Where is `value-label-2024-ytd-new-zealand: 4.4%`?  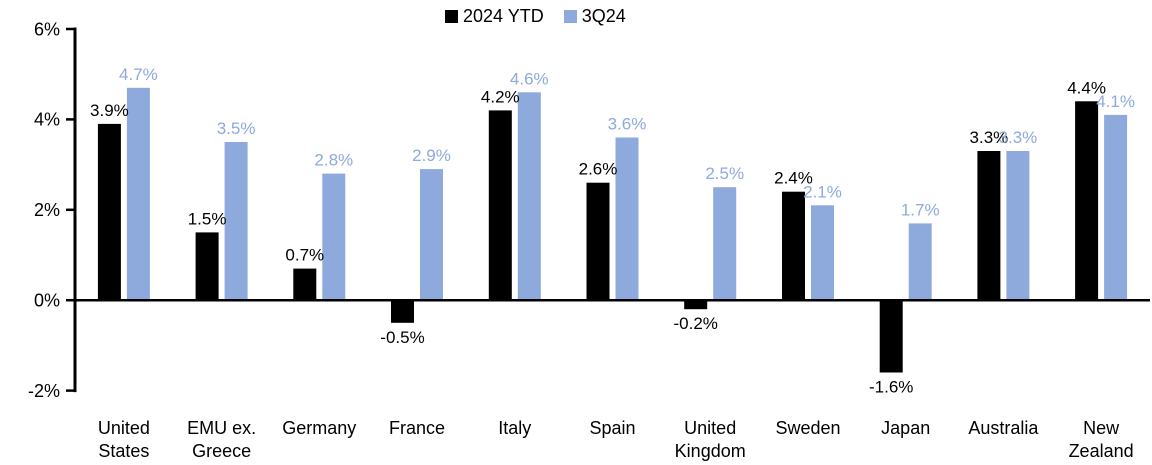 value-label-2024-ytd-new-zealand: 4.4% is located at coordinates (1086, 87).